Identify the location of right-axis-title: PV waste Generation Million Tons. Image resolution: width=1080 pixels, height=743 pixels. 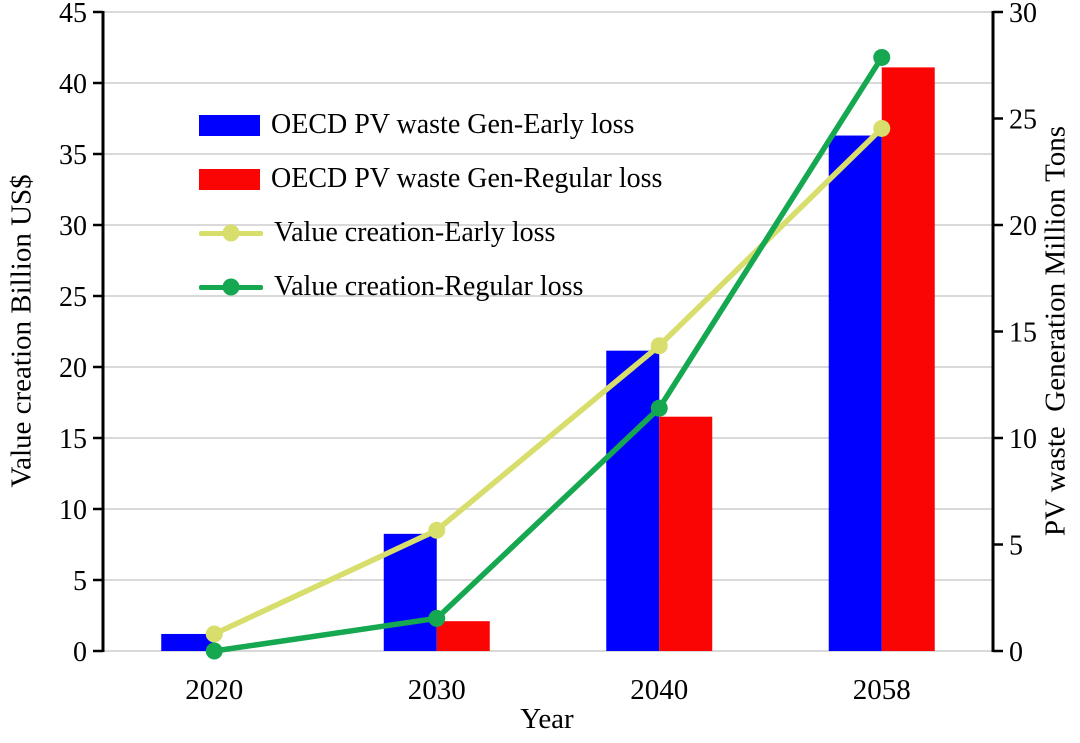
(1055, 331).